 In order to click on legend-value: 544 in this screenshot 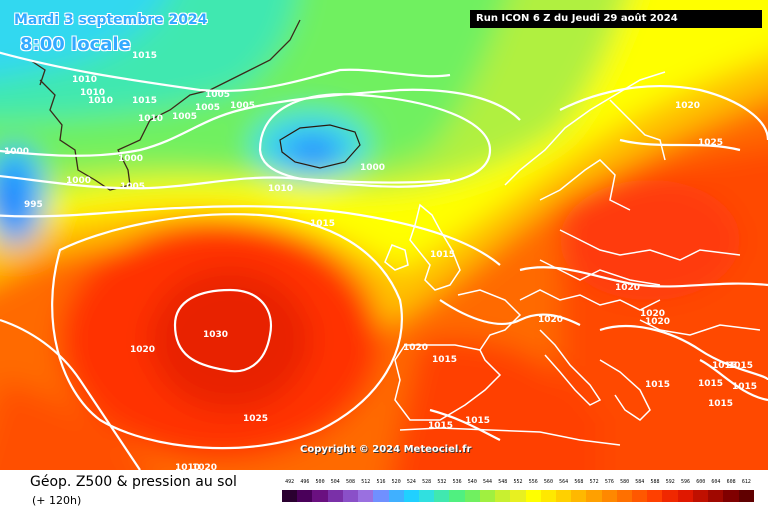, I will do `click(488, 482)`.